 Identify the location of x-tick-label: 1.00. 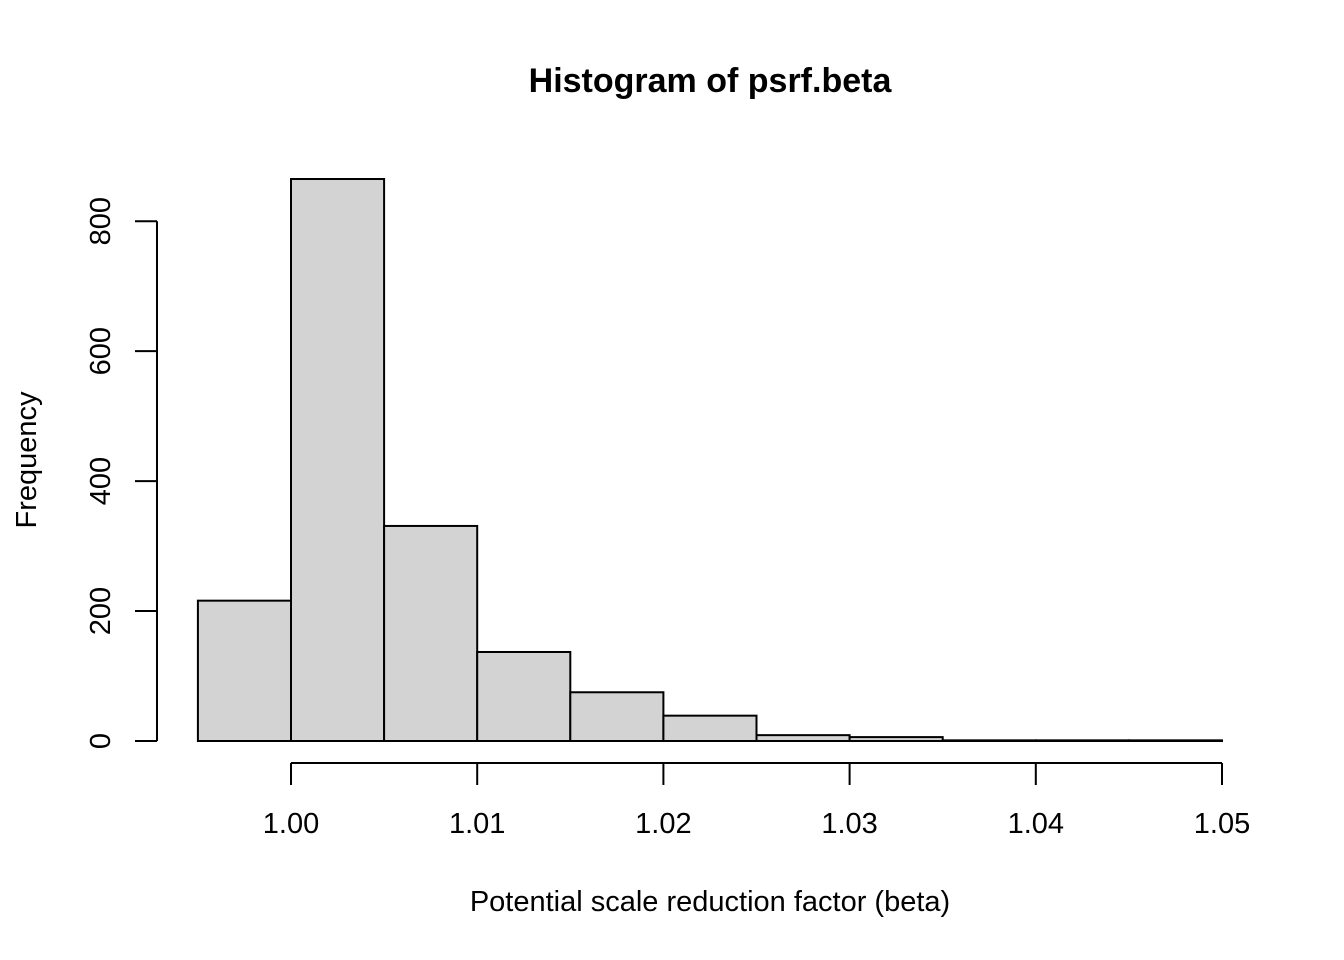
(291, 824).